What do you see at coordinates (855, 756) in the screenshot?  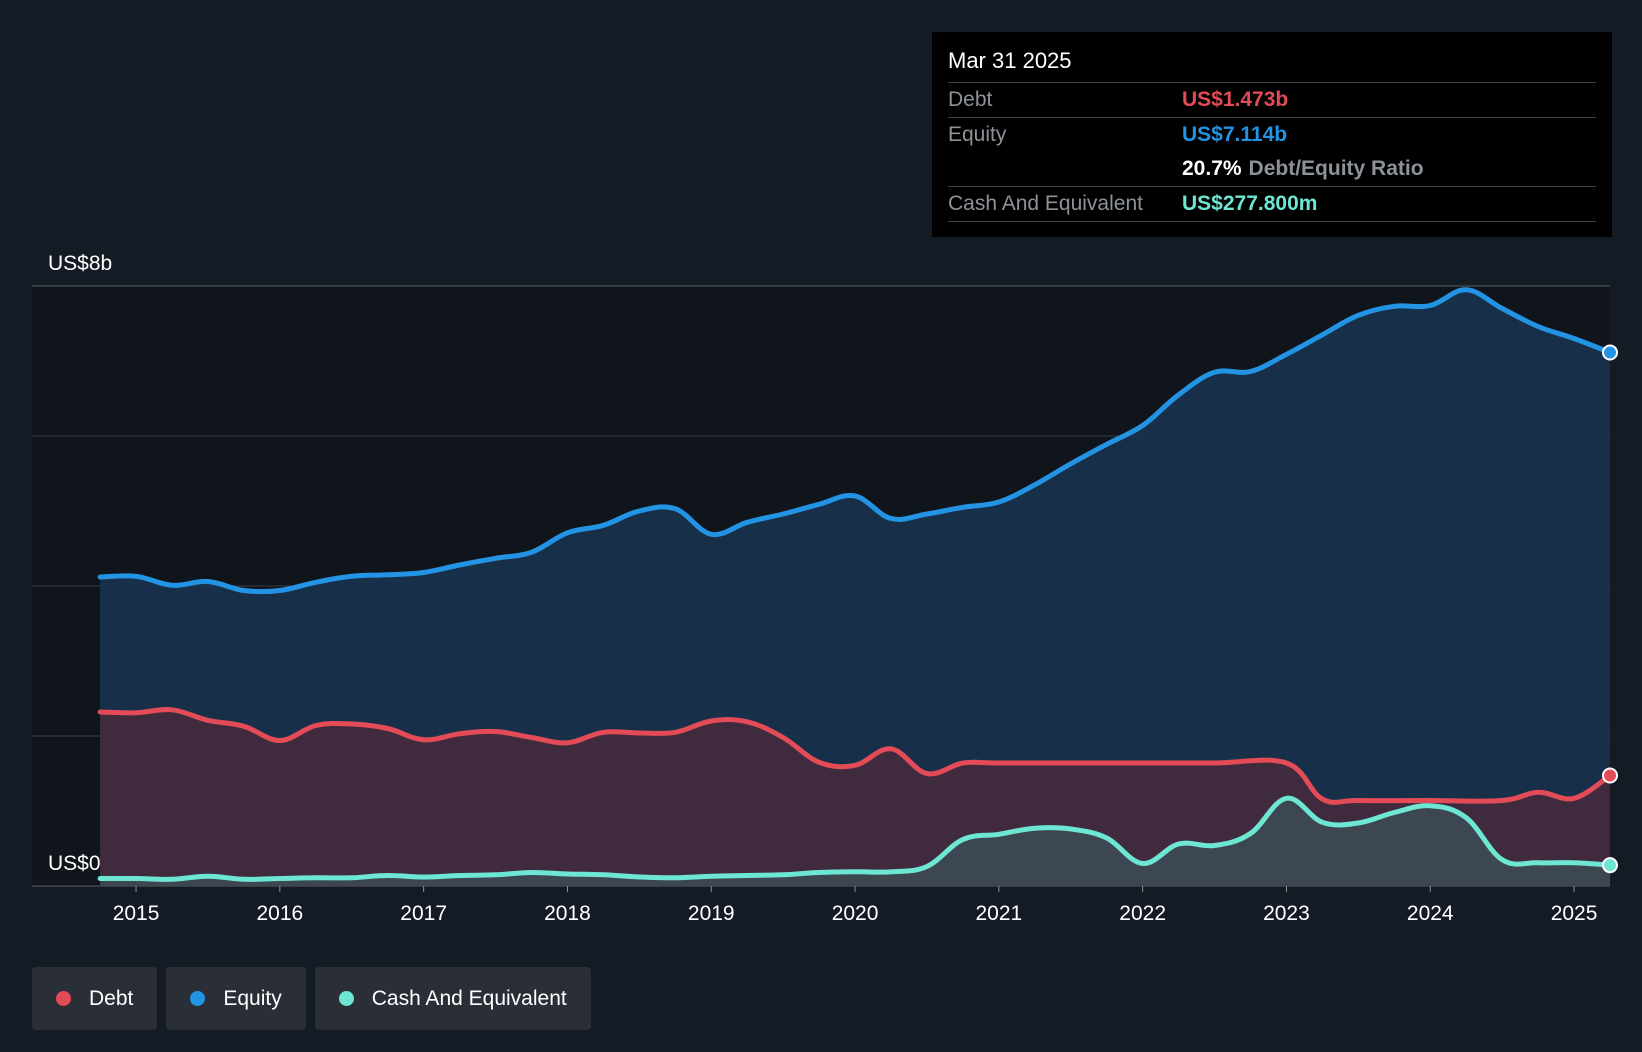 I see `debt-line` at bounding box center [855, 756].